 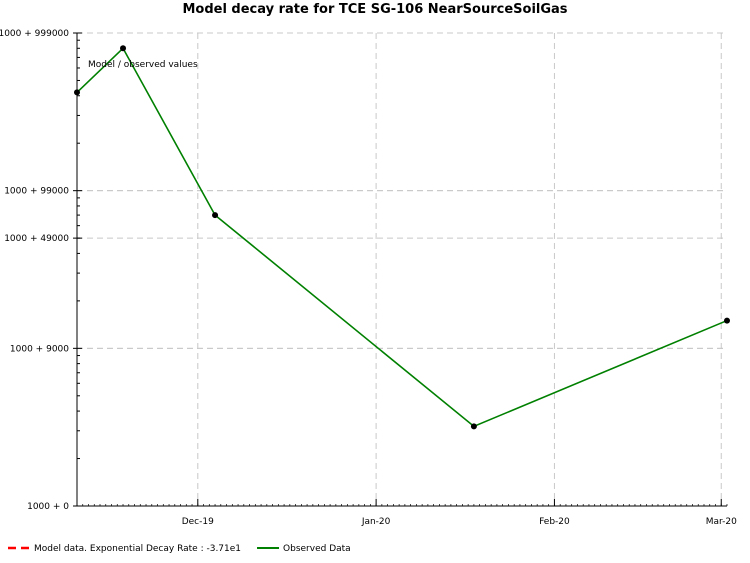 What do you see at coordinates (554, 522) in the screenshot?
I see `x-tick-label: Feb-20` at bounding box center [554, 522].